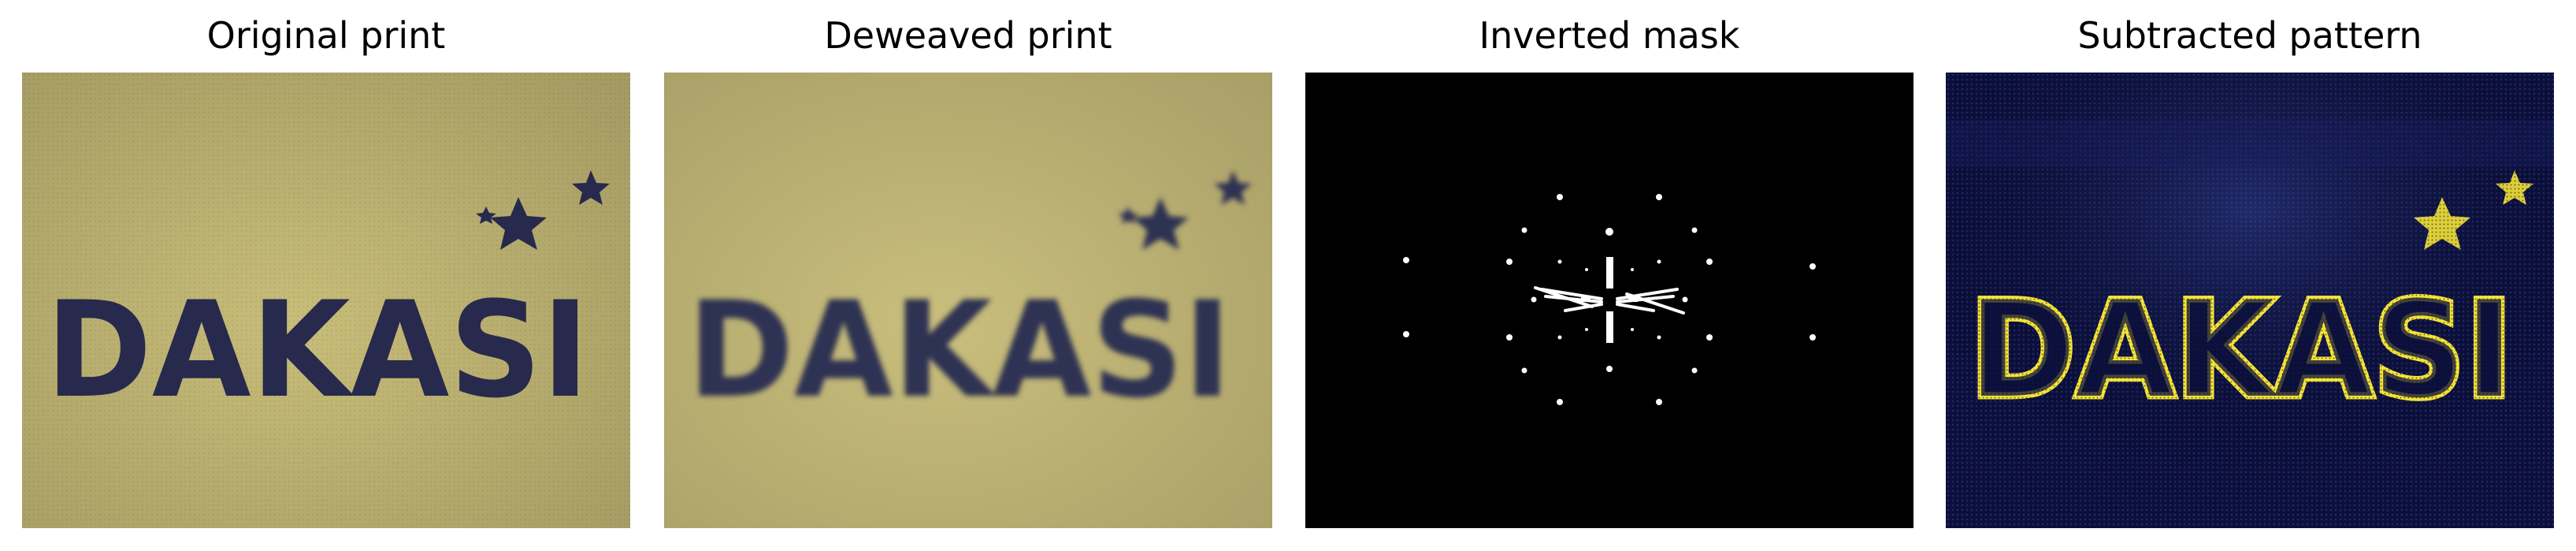 Image resolution: width=2576 pixels, height=551 pixels. Describe the element at coordinates (326, 36) in the screenshot. I see `panel-title: Original print` at that location.